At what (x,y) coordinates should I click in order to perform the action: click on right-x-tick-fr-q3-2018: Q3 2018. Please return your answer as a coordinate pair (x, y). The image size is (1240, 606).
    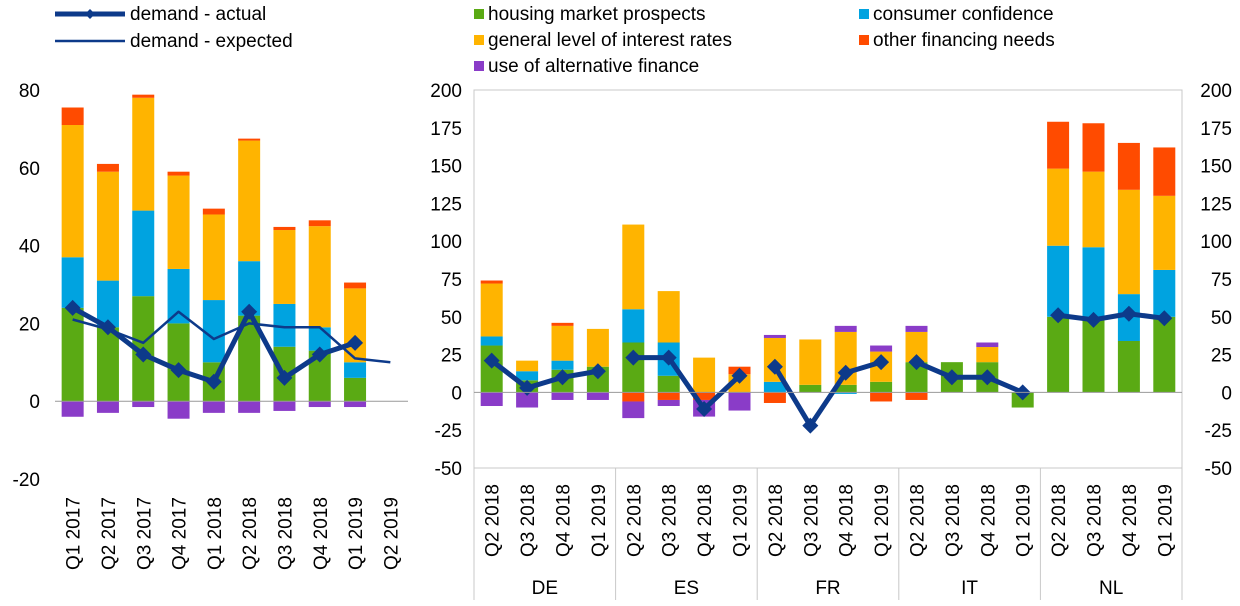
    Looking at the image, I should click on (811, 520).